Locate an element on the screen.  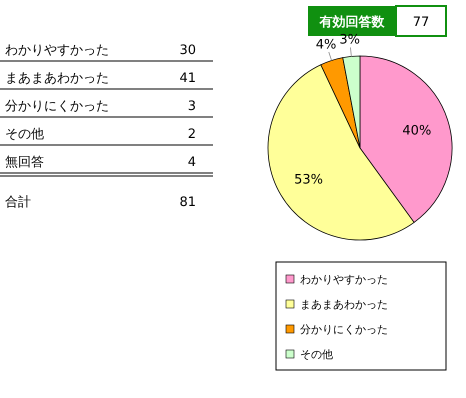
text: 2 is located at coordinates (192, 134).